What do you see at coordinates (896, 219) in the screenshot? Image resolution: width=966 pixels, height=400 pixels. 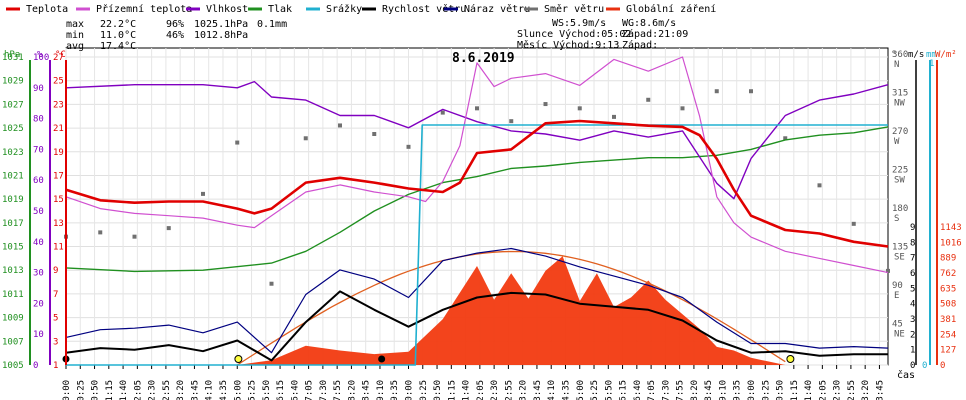 I see `axis-direction-label: S` at bounding box center [896, 219].